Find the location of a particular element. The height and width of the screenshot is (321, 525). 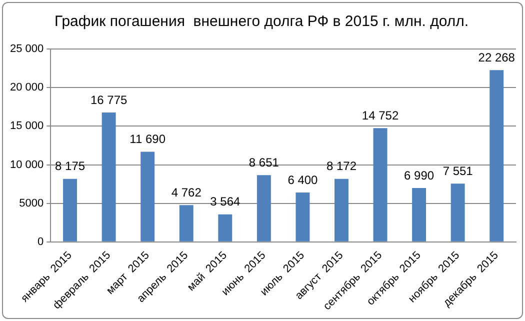

data-label: 7 551 is located at coordinates (458, 171).